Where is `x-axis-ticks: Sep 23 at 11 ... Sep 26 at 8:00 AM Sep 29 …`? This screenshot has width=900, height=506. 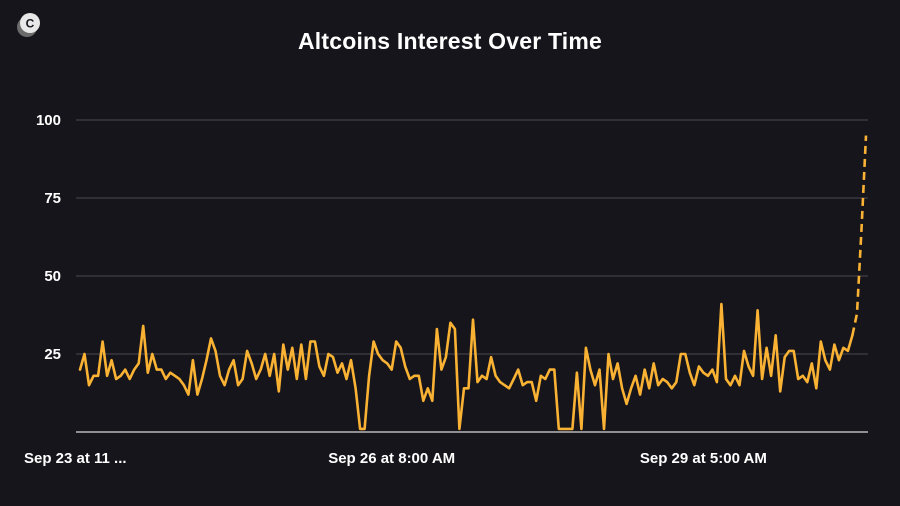
x-axis-ticks: Sep 23 at 11 ... Sep 26 at 8:00 AM Sep 29 … is located at coordinates (395, 458).